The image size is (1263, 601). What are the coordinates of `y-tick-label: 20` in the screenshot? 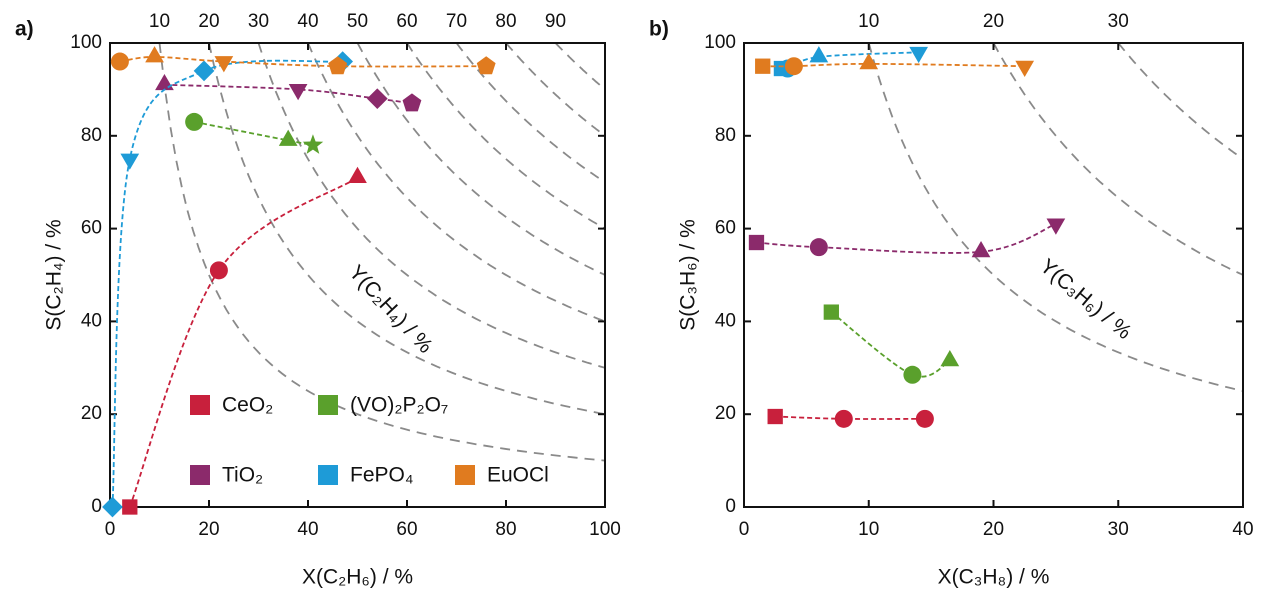 It's located at (725, 413).